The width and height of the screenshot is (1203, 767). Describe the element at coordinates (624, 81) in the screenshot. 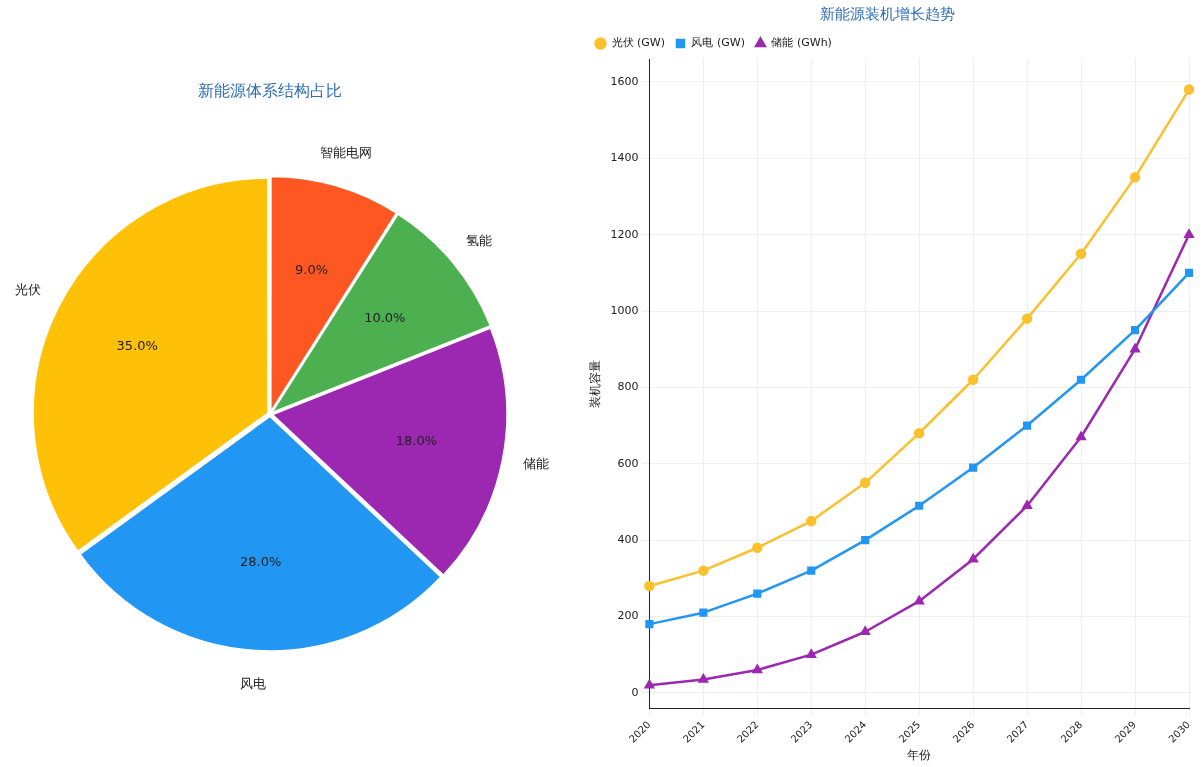

I see `y-tick-label: 1600` at that location.